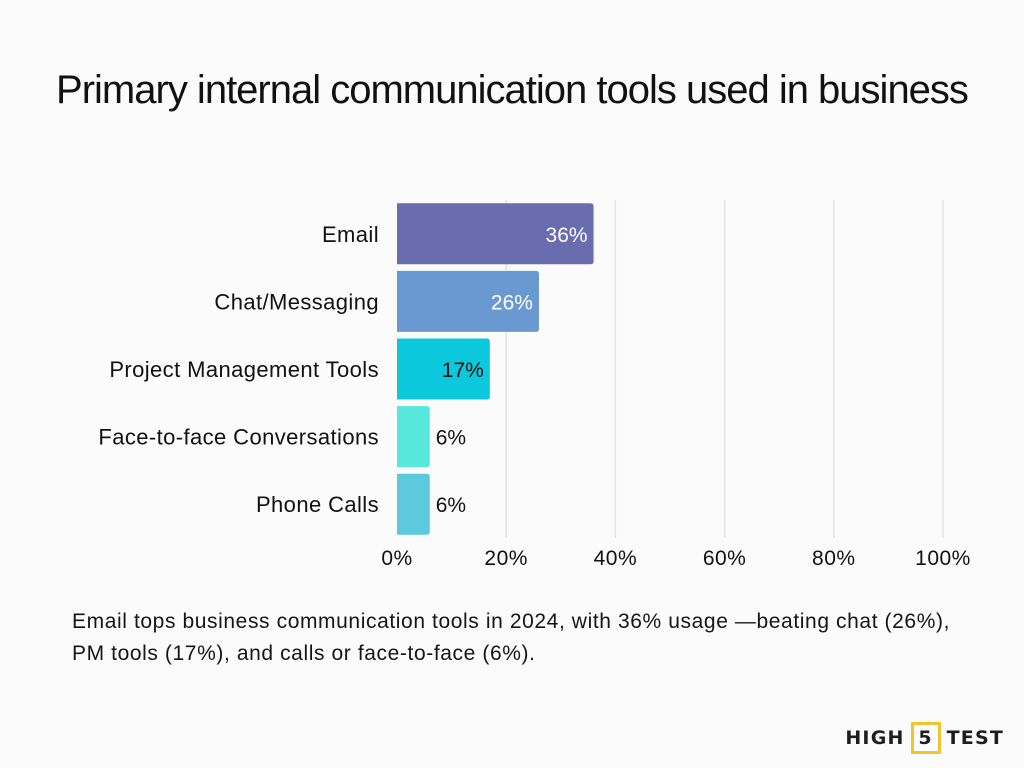 This screenshot has width=1024, height=768. I want to click on x-tick-label: 100%, so click(943, 558).